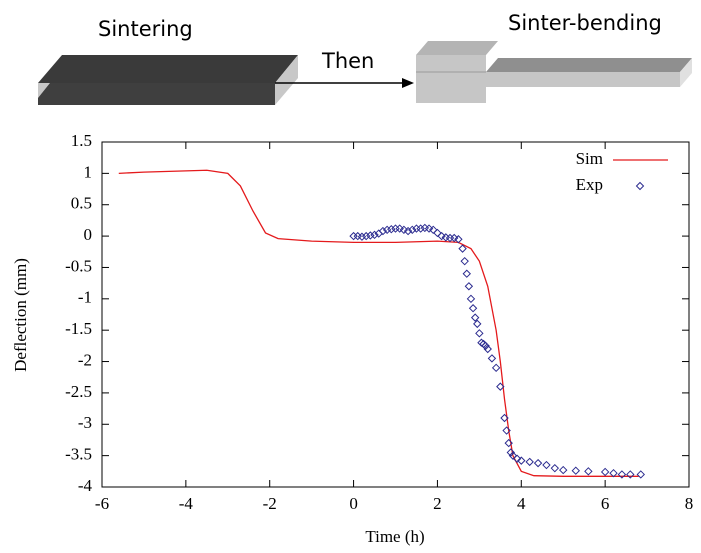 This screenshot has width=701, height=553. What do you see at coordinates (78, 391) in the screenshot?
I see `y-tick-label: -2.5` at bounding box center [78, 391].